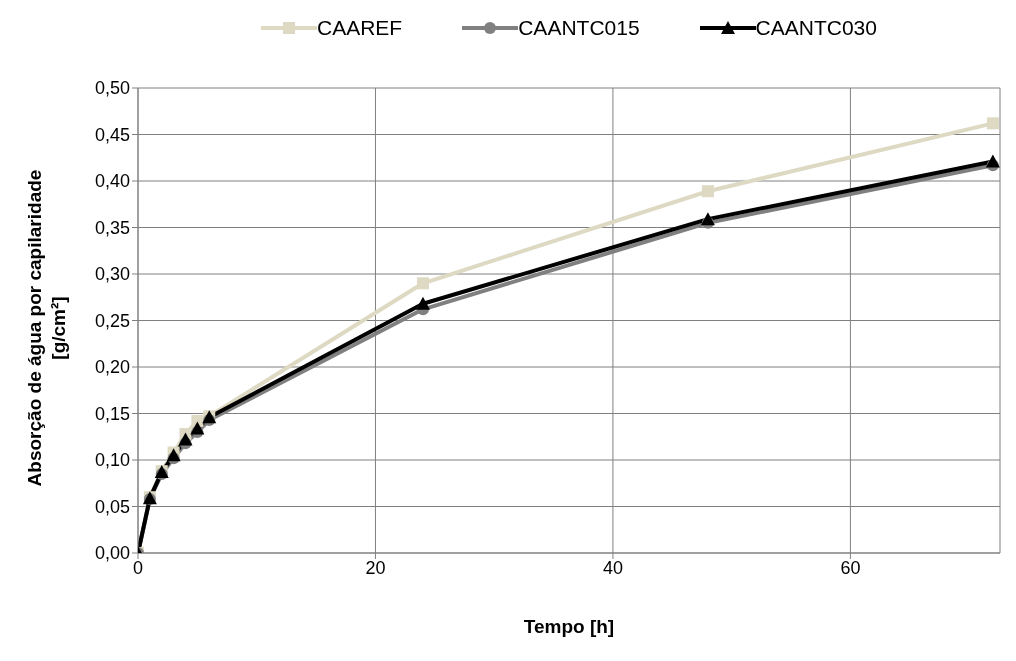 This screenshot has width=1016, height=661. I want to click on x-tick-label: 40, so click(612, 567).